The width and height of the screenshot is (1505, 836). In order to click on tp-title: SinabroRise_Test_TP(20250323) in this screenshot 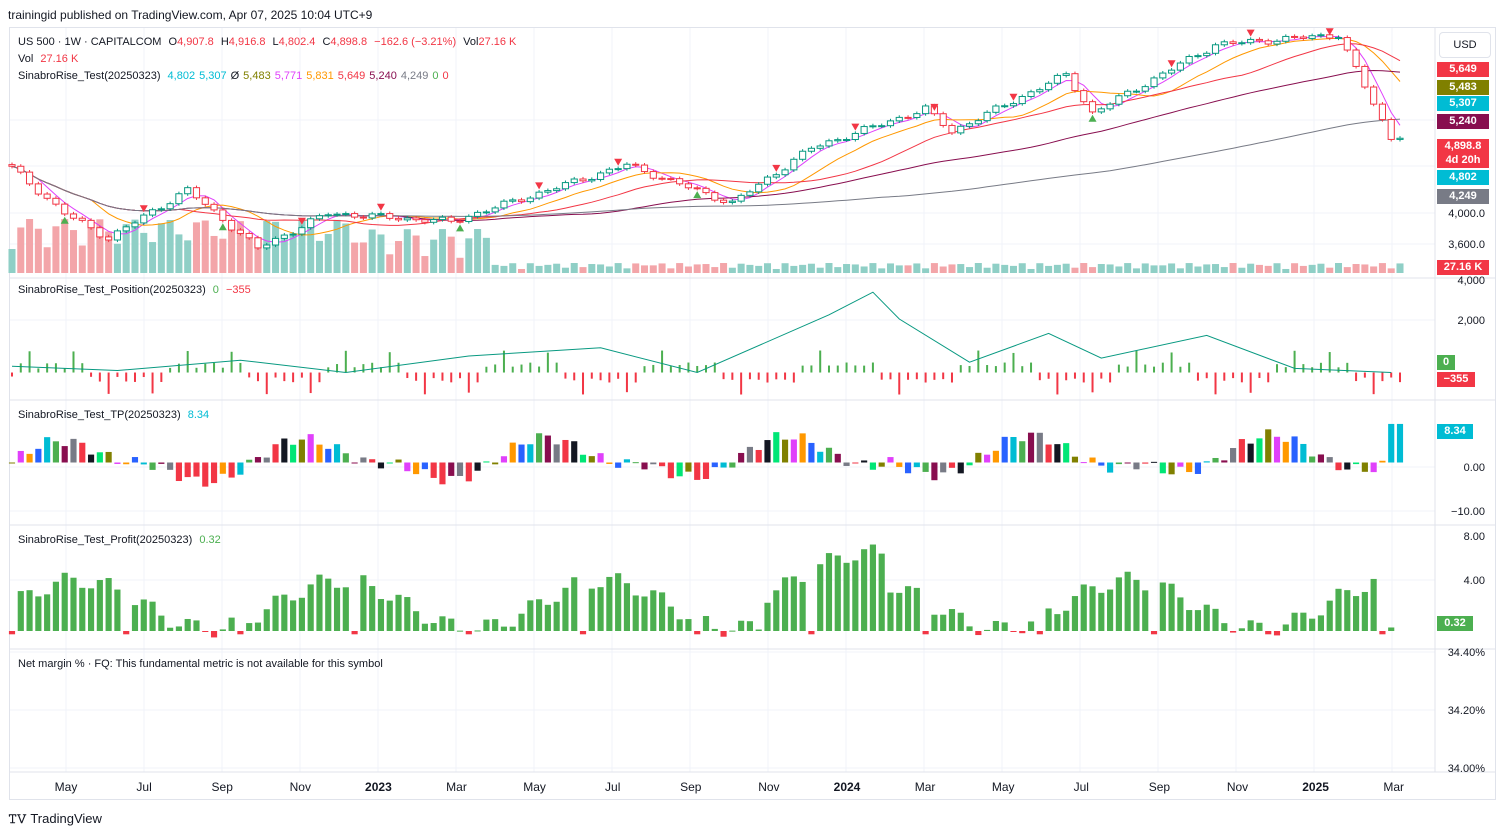, I will do `click(99, 415)`.